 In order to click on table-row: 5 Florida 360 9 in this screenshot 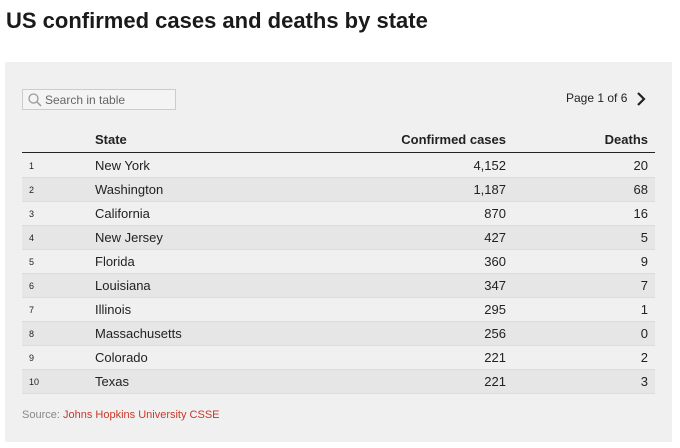, I will do `click(338, 262)`.